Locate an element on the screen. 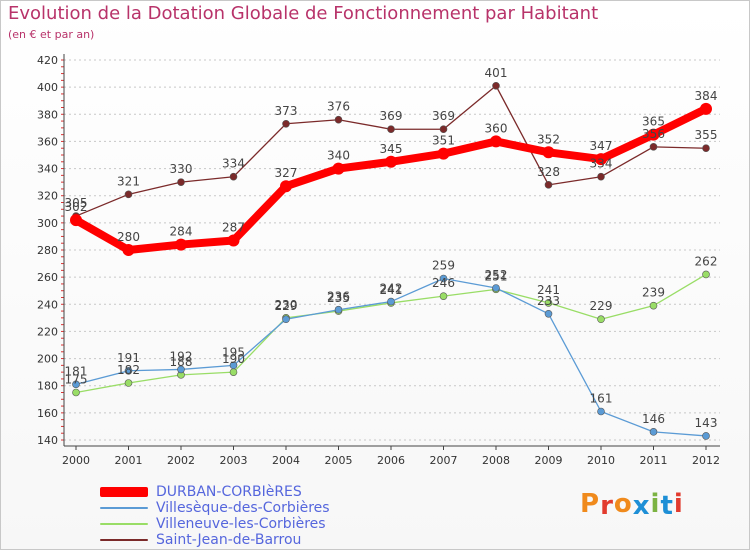 The image size is (750, 550). data-label: 251 is located at coordinates (496, 276).